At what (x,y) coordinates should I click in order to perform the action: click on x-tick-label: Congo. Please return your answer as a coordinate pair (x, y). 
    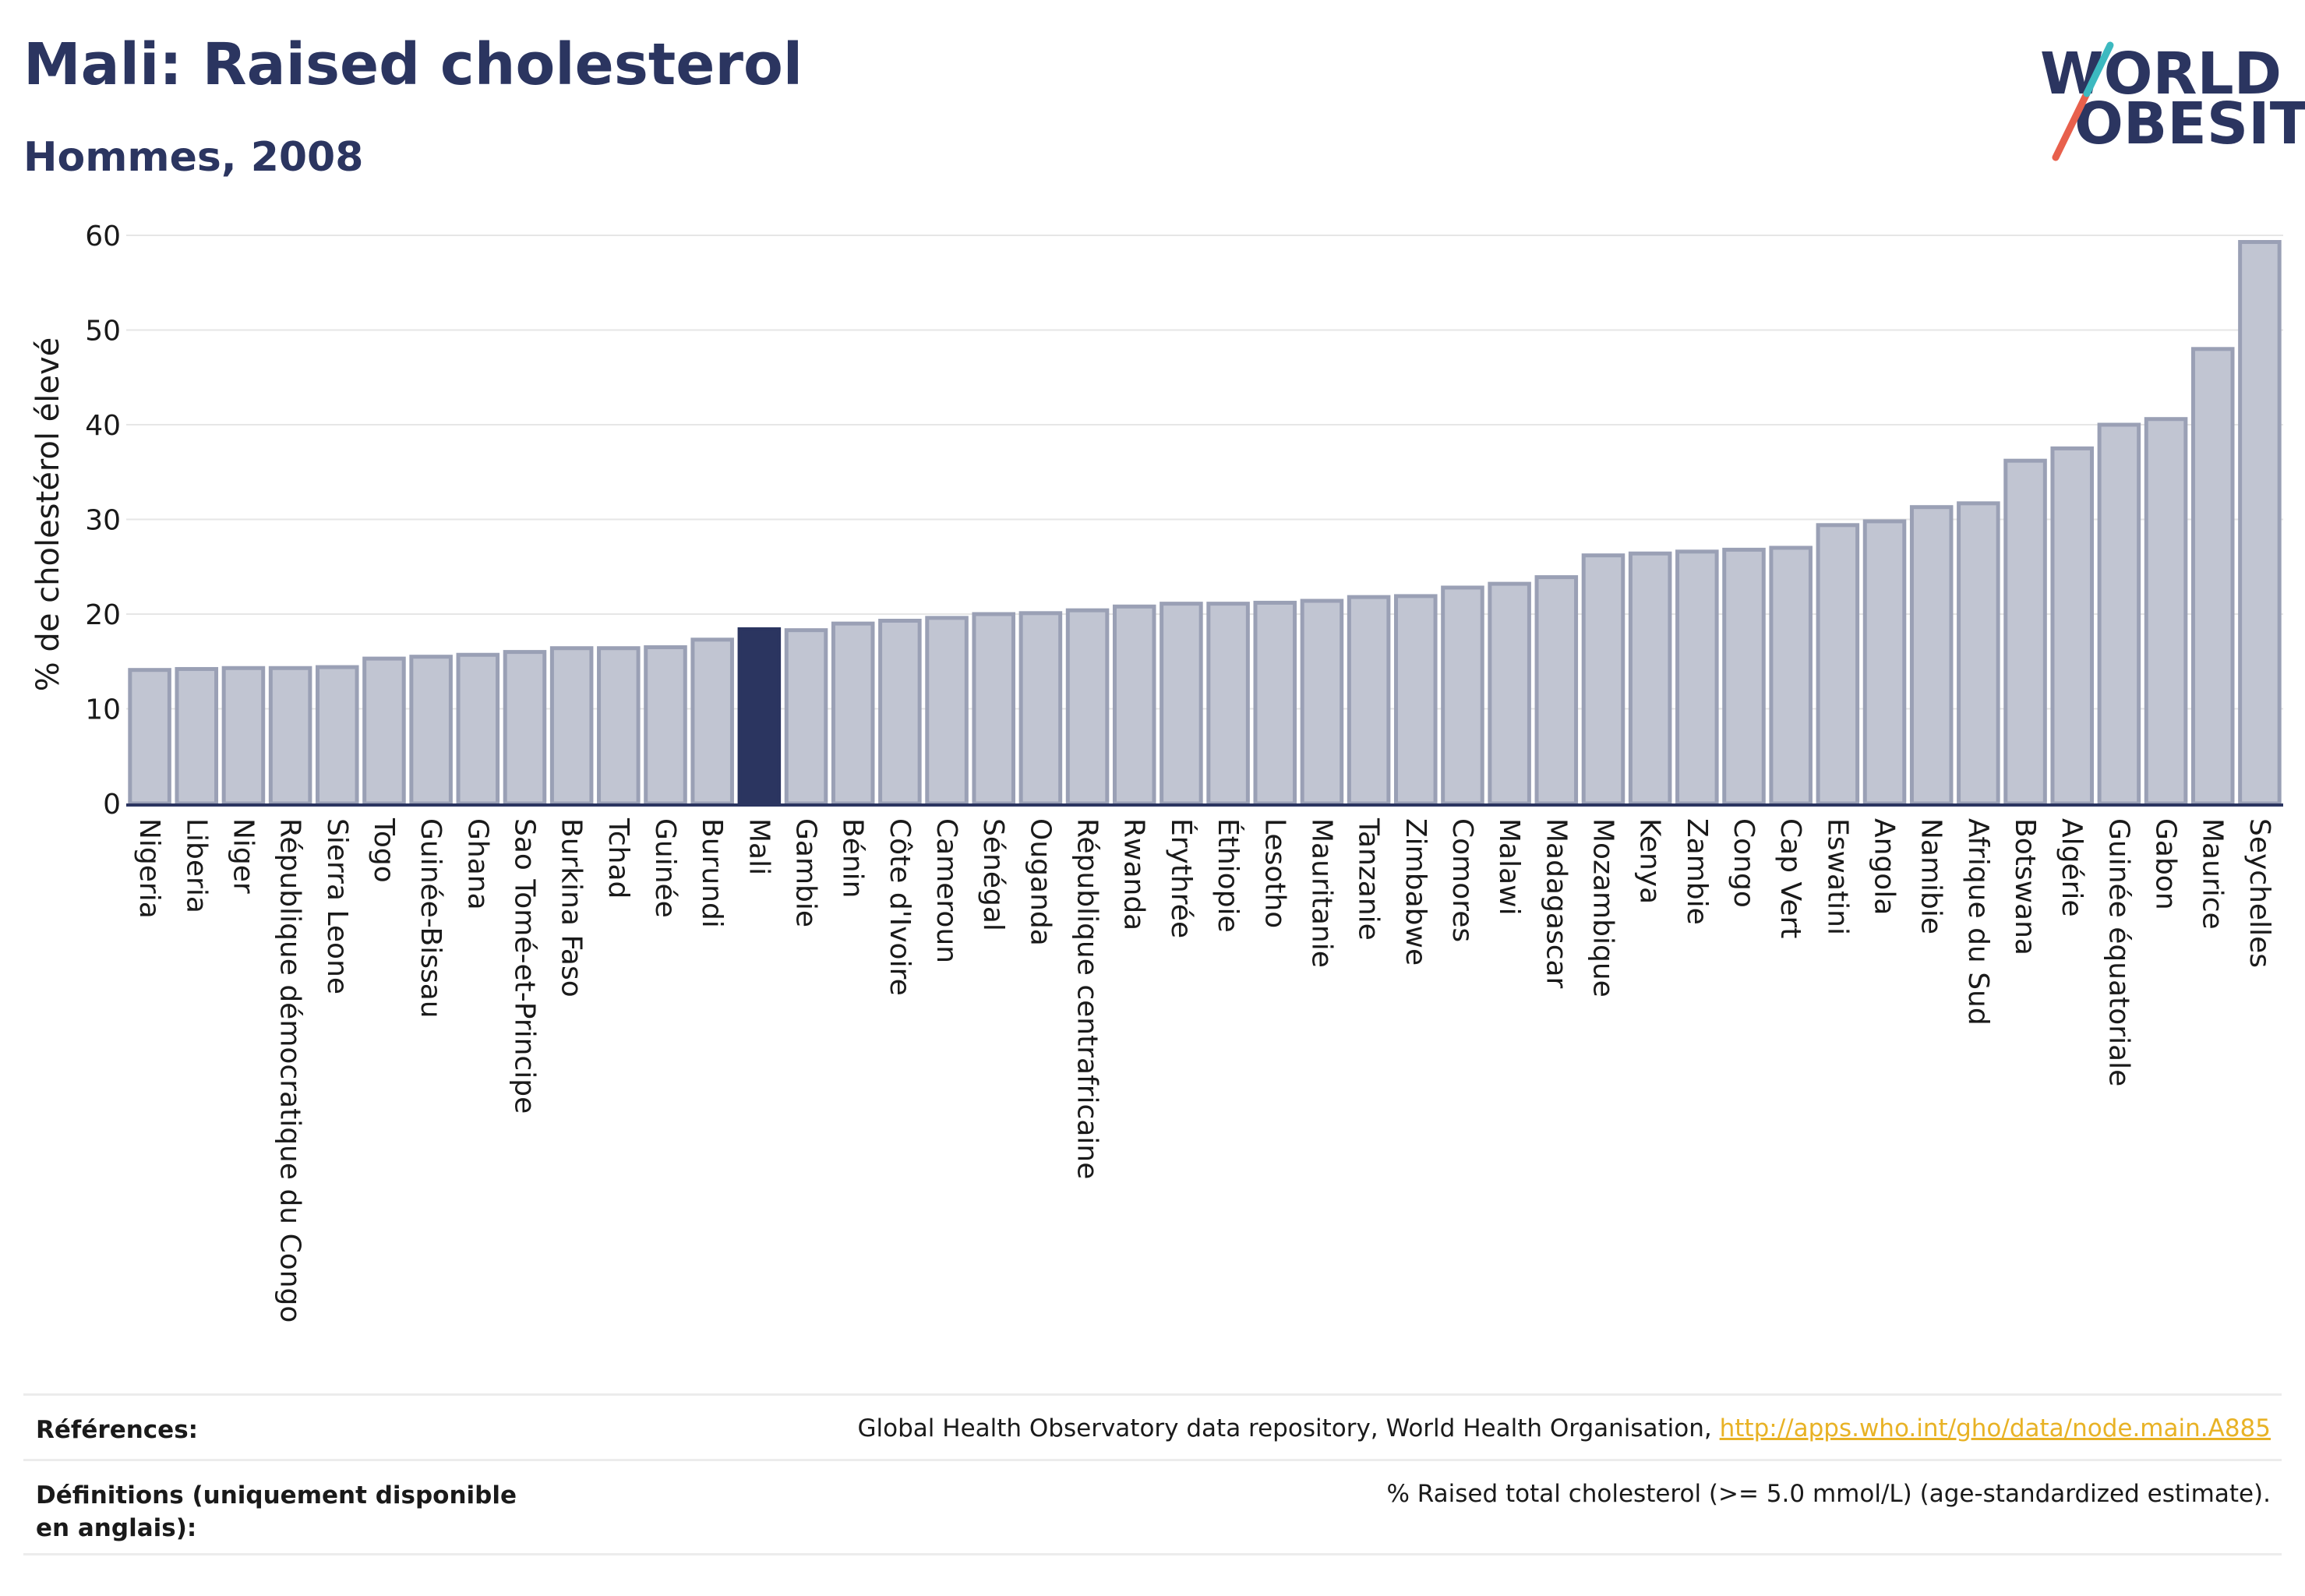
    Looking at the image, I should click on (1744, 863).